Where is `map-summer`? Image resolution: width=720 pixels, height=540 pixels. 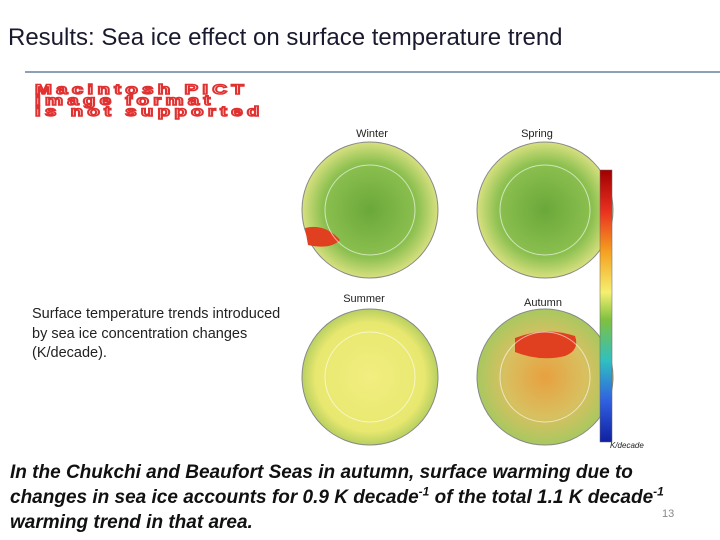 map-summer is located at coordinates (370, 377).